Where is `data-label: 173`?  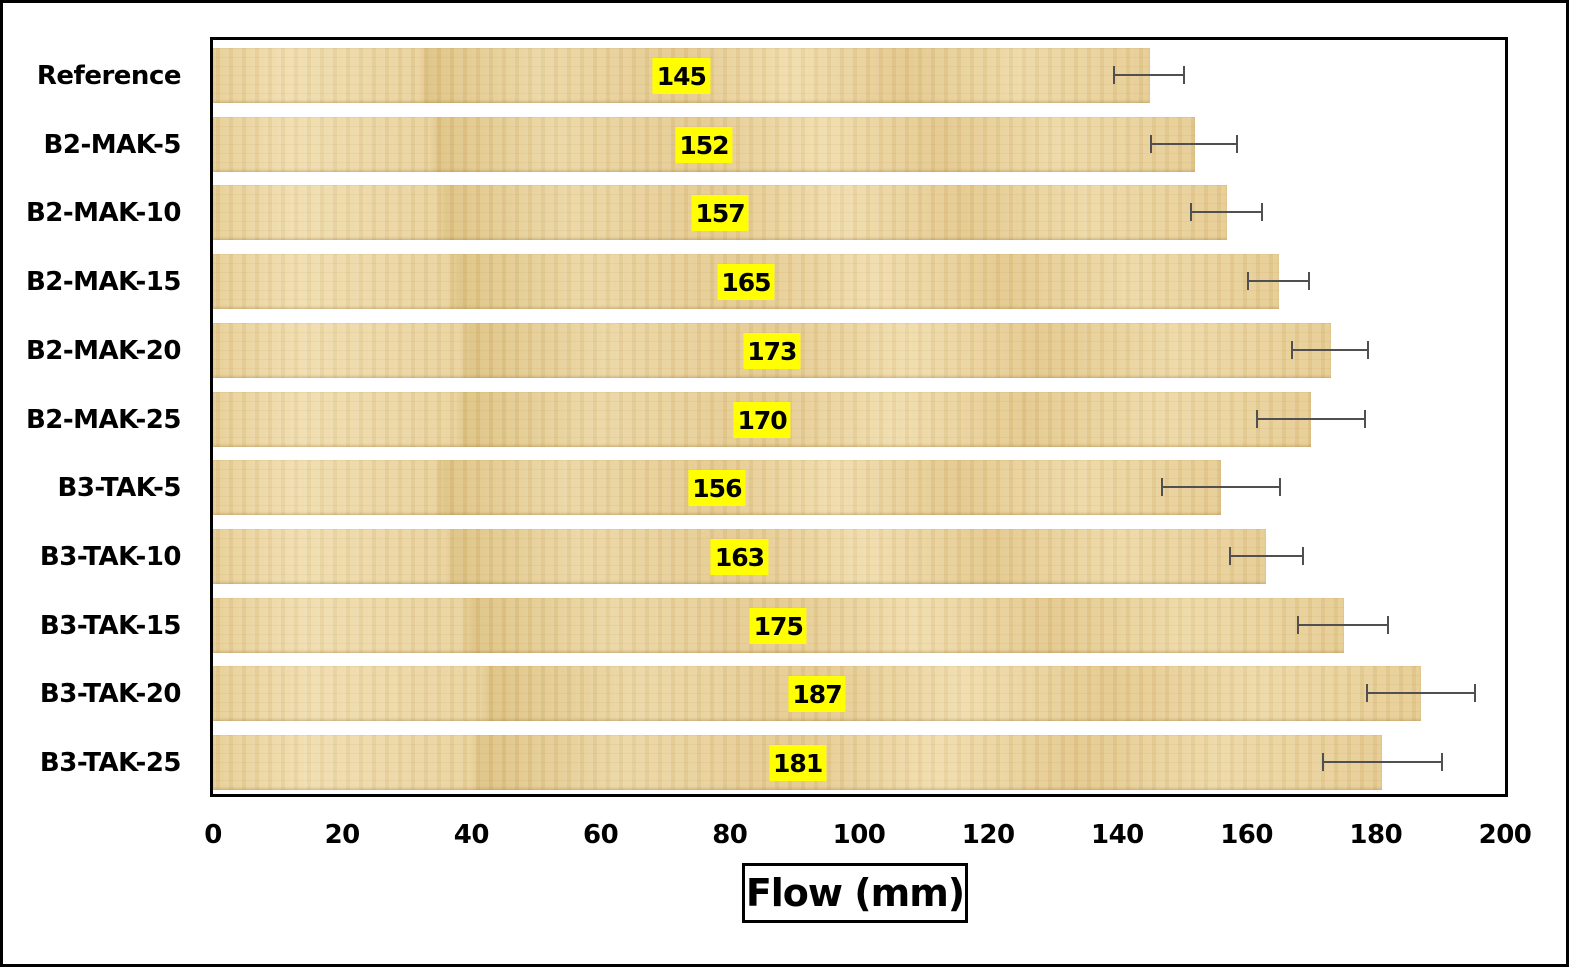
data-label: 173 is located at coordinates (772, 350).